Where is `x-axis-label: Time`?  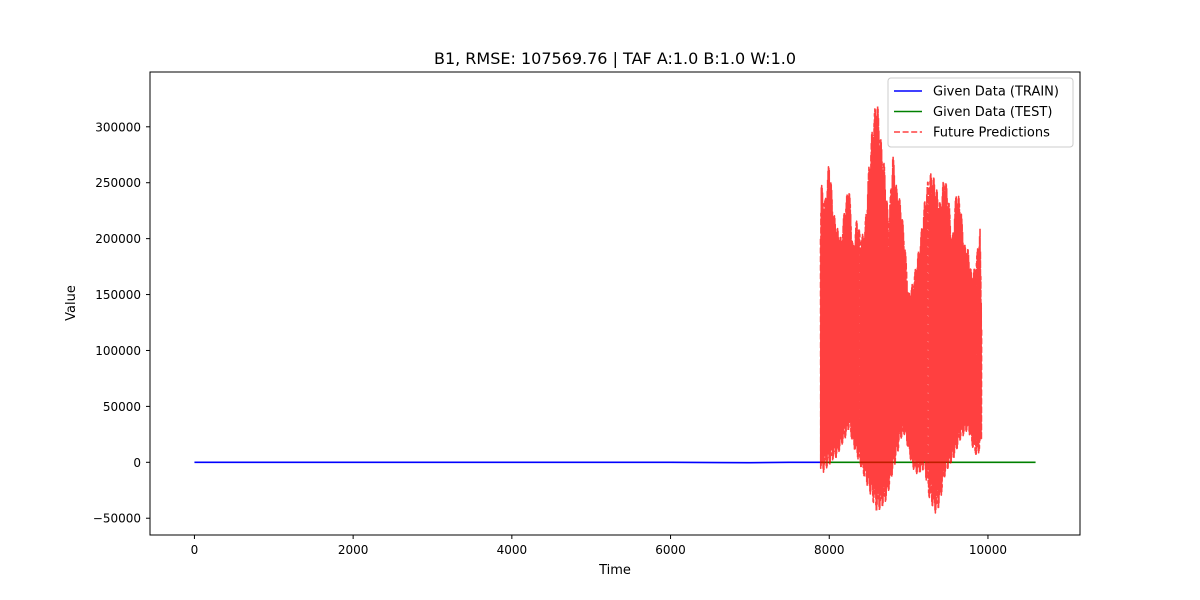
x-axis-label: Time is located at coordinates (614, 570).